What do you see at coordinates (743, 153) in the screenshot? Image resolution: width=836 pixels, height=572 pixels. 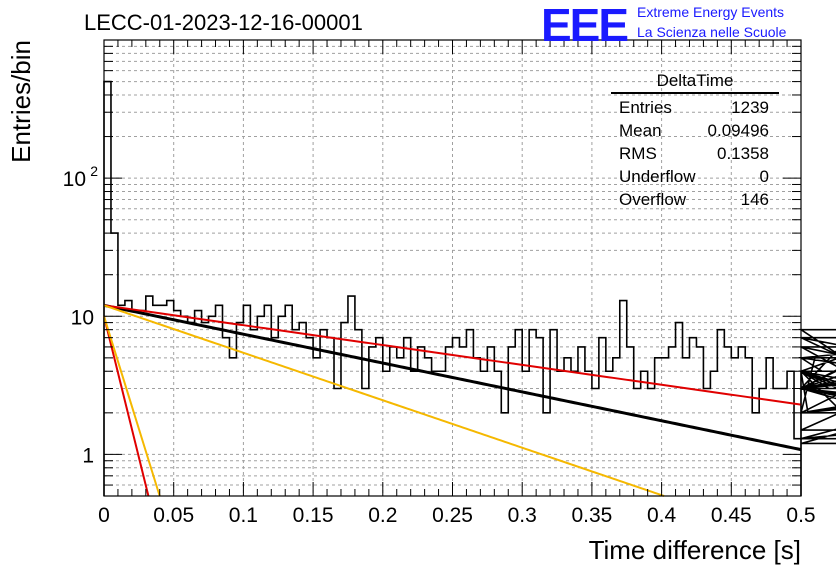 I see `stats-value: 0.1358` at bounding box center [743, 153].